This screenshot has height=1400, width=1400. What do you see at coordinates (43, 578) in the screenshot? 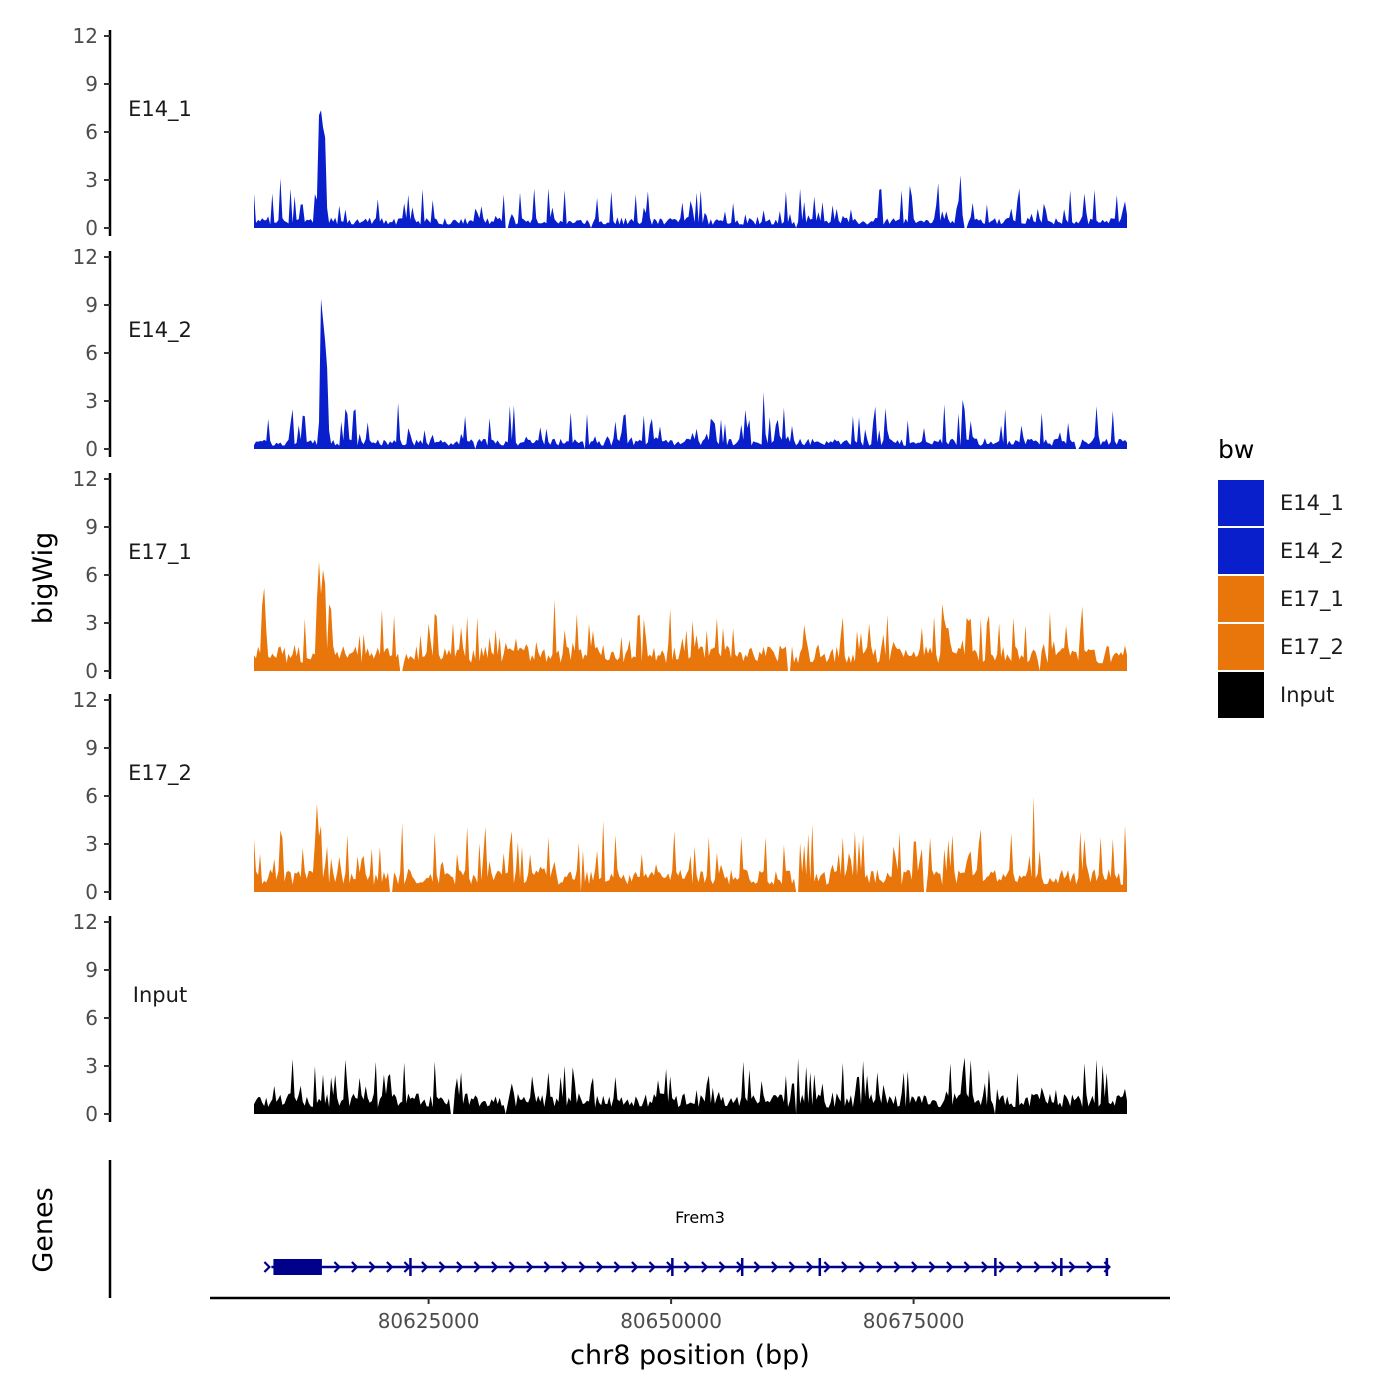
I see `y-axis-title: bigWig` at bounding box center [43, 578].